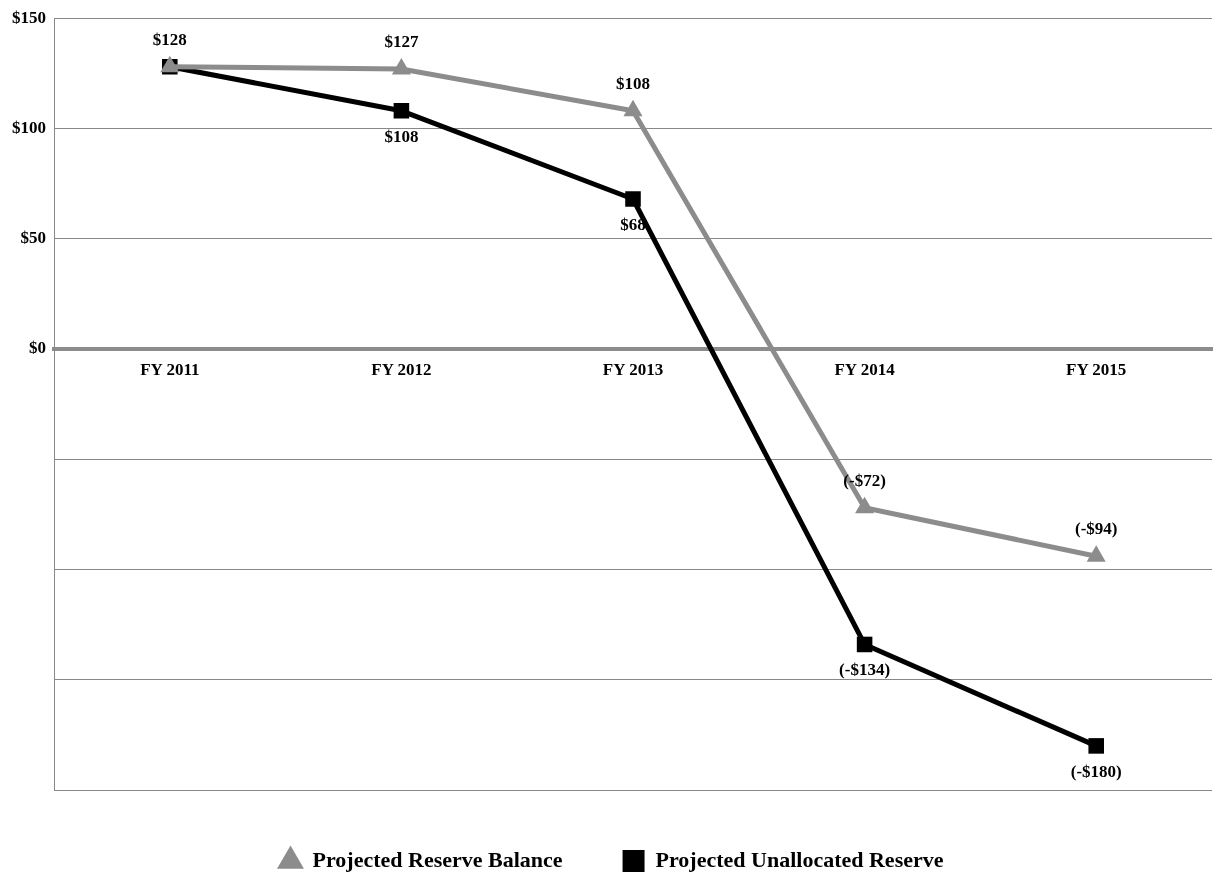  Describe the element at coordinates (1096, 369) in the screenshot. I see `x-tick-label: FY 2015` at that location.